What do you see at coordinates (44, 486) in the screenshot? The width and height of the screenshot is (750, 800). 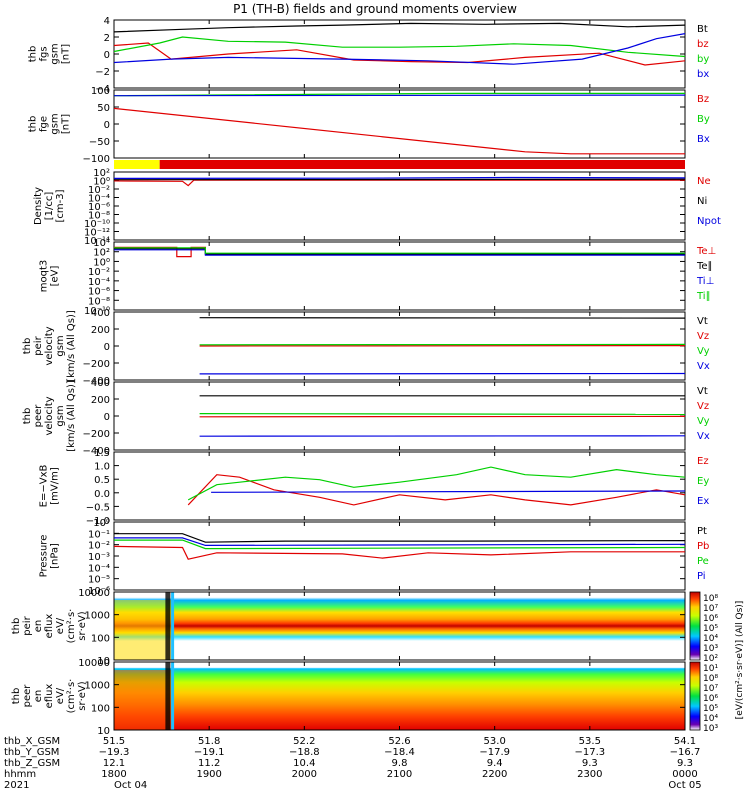 I see `y-axis-label-line: E=−VxB` at bounding box center [44, 486].